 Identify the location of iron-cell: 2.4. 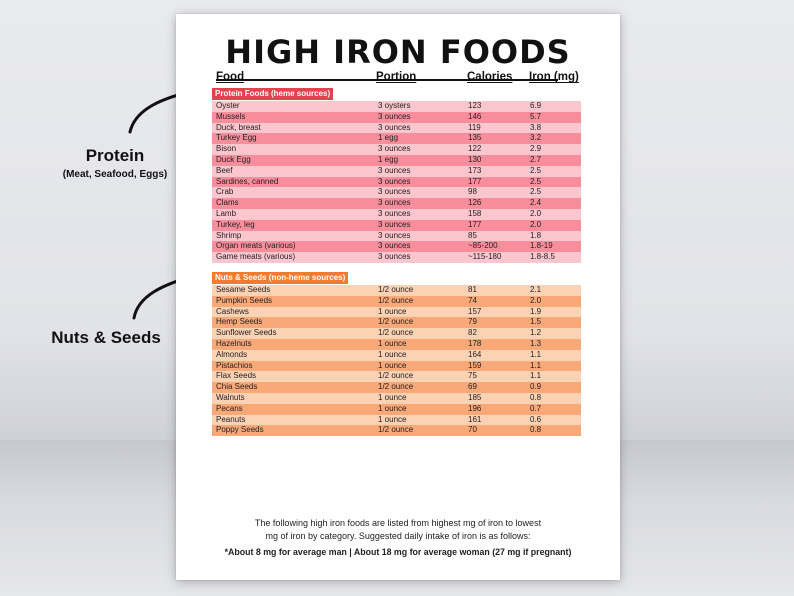
(536, 203).